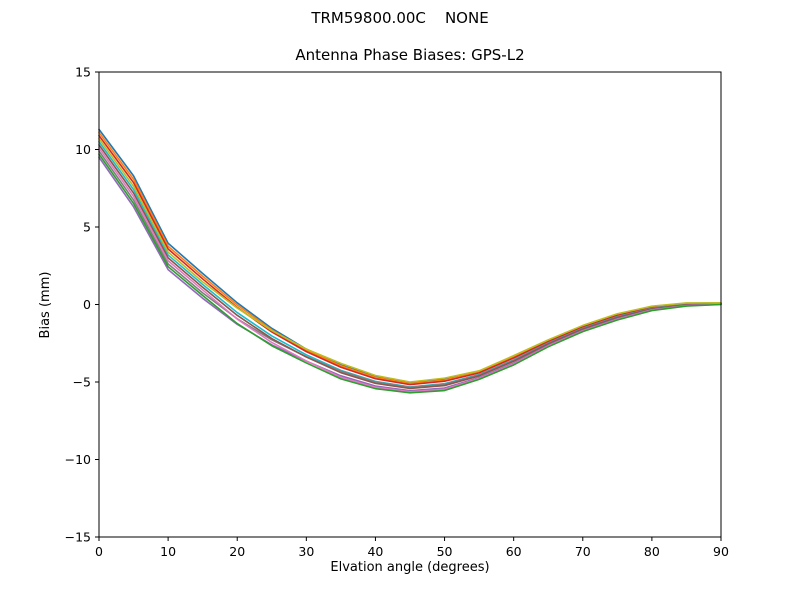 Image resolution: width=800 pixels, height=600 pixels. Describe the element at coordinates (400, 18) in the screenshot. I see `figure-suptitle: TRM59800.00C NONE` at that location.